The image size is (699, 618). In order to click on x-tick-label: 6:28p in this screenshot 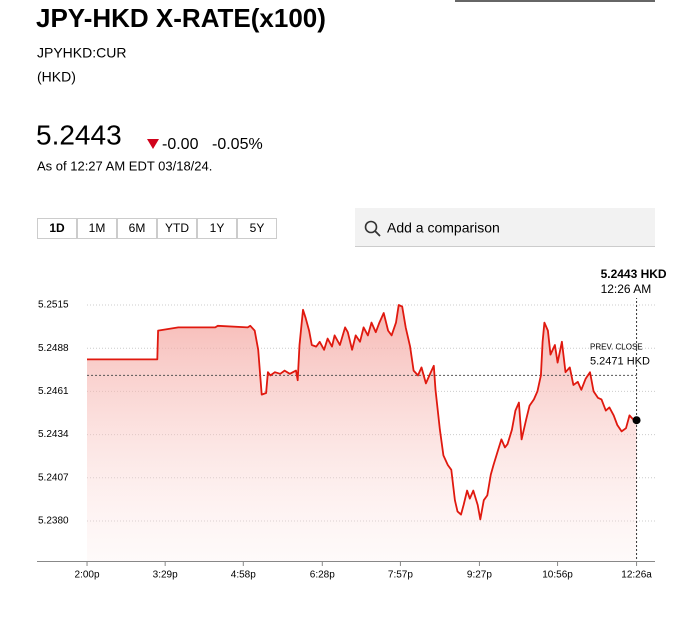, I will do `click(322, 575)`.